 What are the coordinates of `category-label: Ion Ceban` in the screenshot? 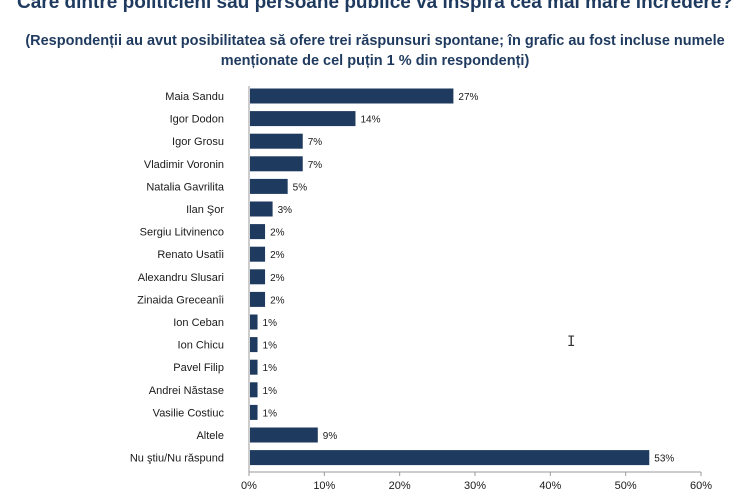 It's located at (198, 323).